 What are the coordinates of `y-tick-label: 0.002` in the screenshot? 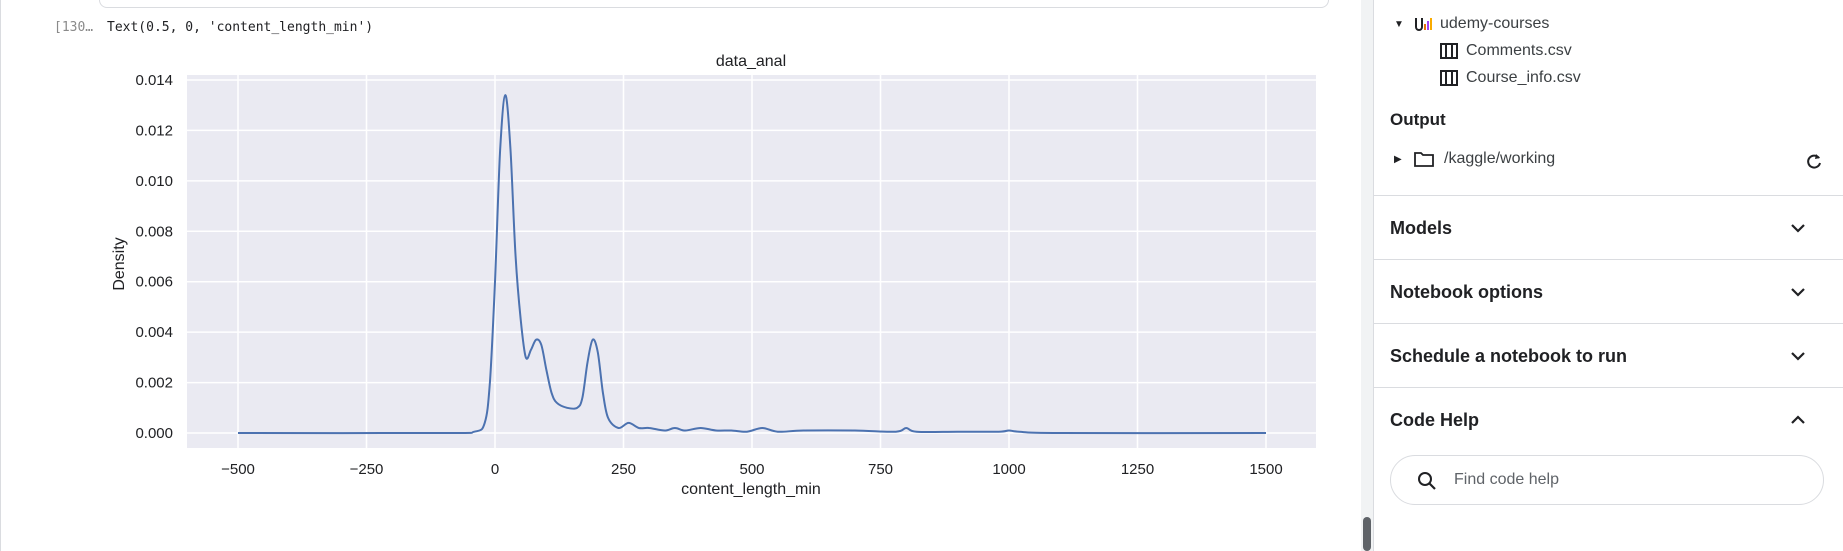 It's located at (154, 383).